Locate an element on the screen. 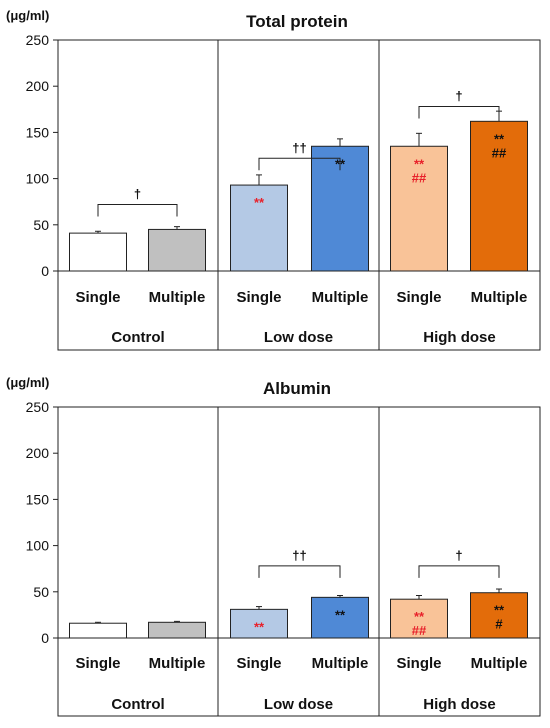  significance-marker: # is located at coordinates (499, 624).